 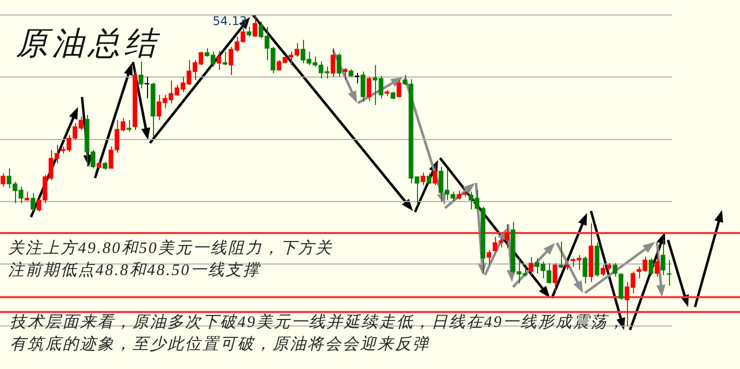 What do you see at coordinates (318, 333) in the screenshot?
I see `annotation: 技术层面来看，原油多次下破49美元一线并延续走低，日线在49一线形成震荡，有筑底的迹象，至少此位置可破，原油将会会迎来反弹` at bounding box center [318, 333].